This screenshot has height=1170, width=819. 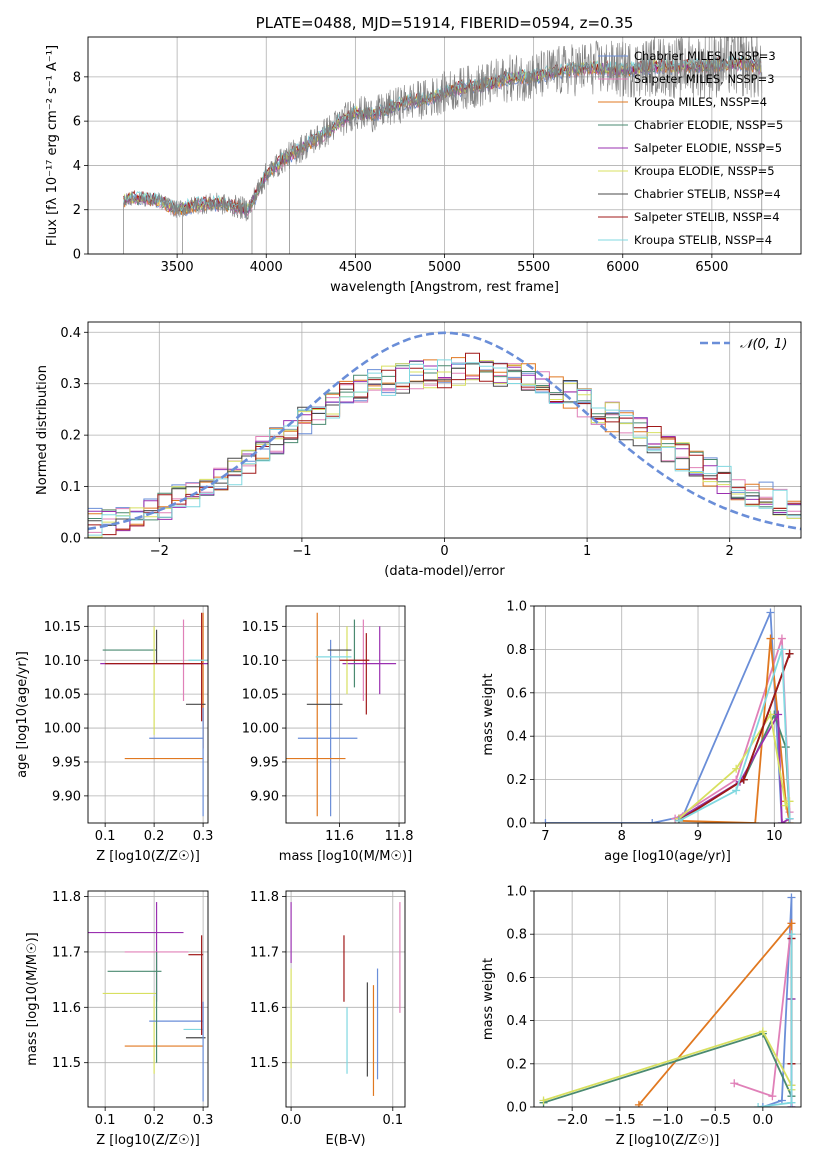 I want to click on x-tick-label: 0.0, so click(x=763, y=1120).